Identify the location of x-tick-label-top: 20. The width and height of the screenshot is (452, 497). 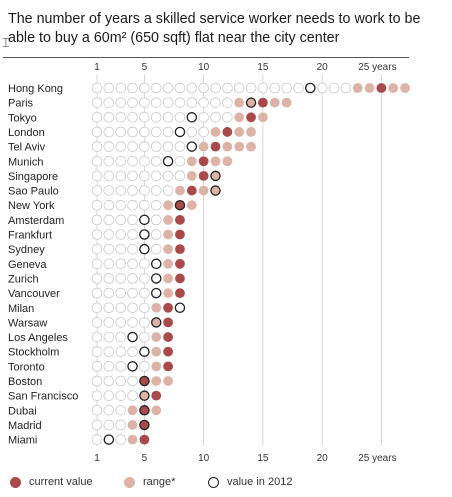
(323, 67).